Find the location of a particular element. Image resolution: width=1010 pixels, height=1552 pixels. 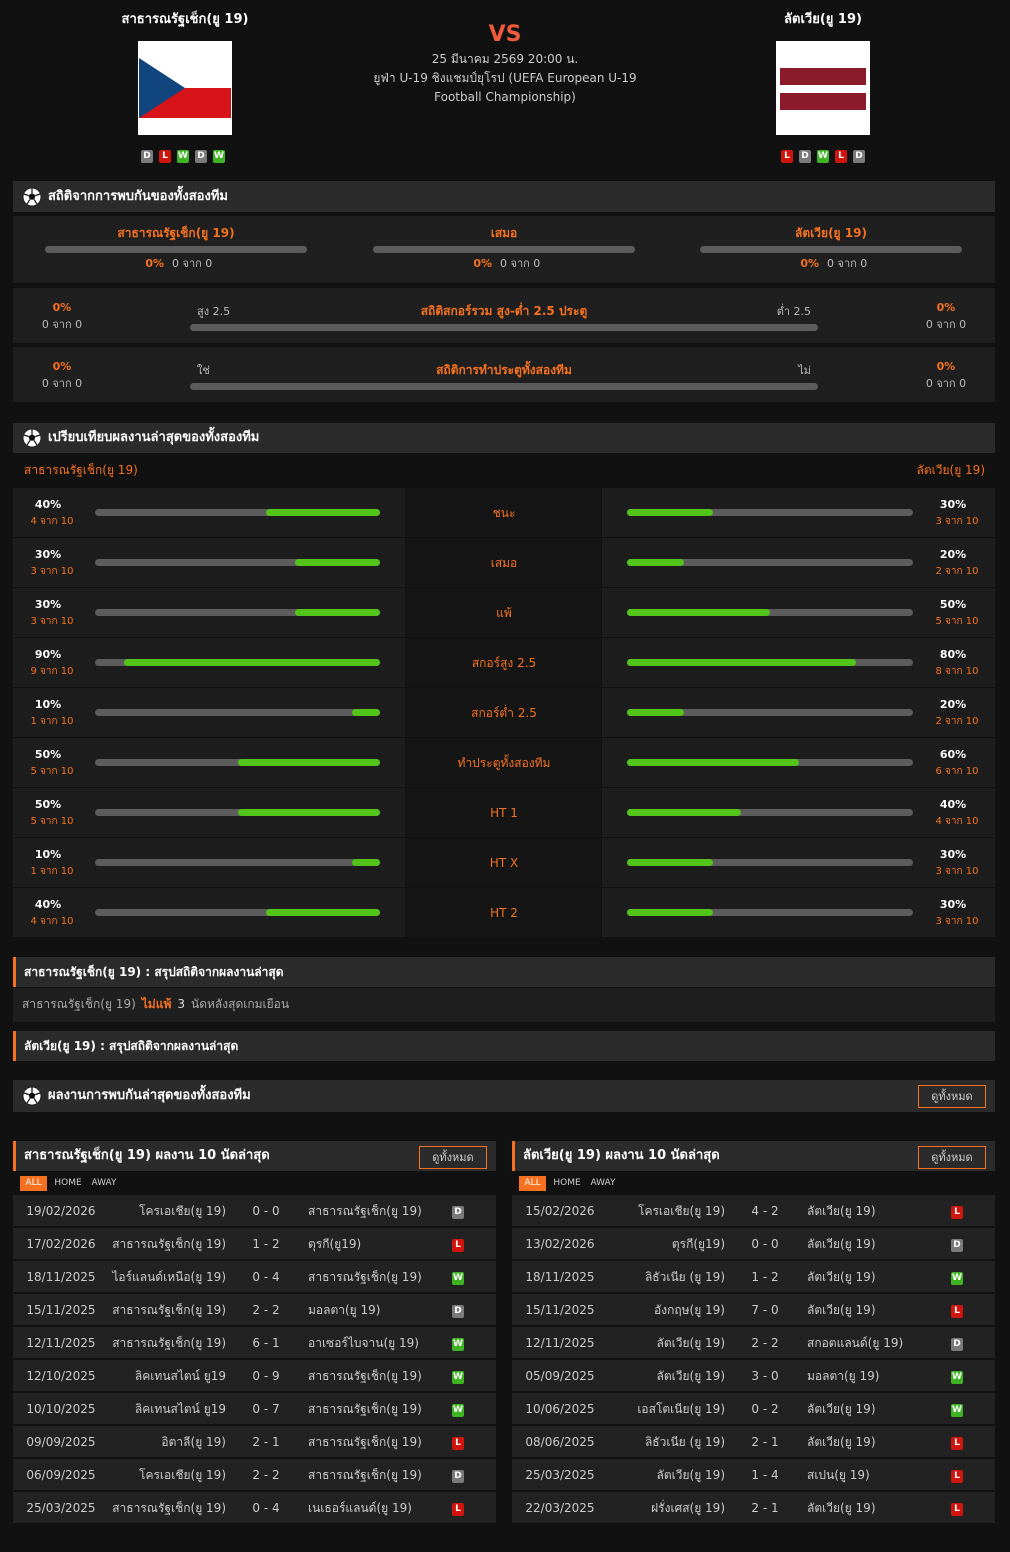

goals-title: สถิติสกอร์รวม สูง-ต่ำ 2.5 ประตู is located at coordinates (504, 311).